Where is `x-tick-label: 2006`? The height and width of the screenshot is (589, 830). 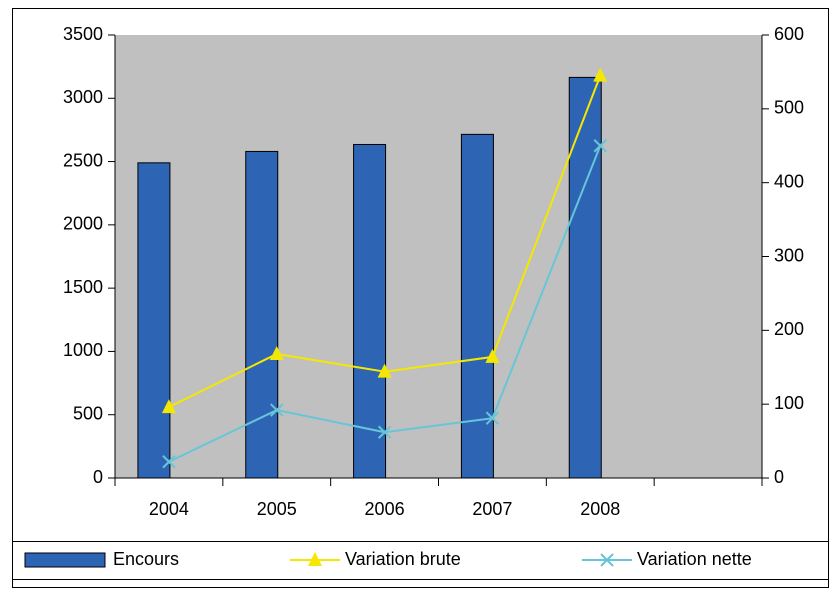
x-tick-label: 2006 is located at coordinates (385, 509).